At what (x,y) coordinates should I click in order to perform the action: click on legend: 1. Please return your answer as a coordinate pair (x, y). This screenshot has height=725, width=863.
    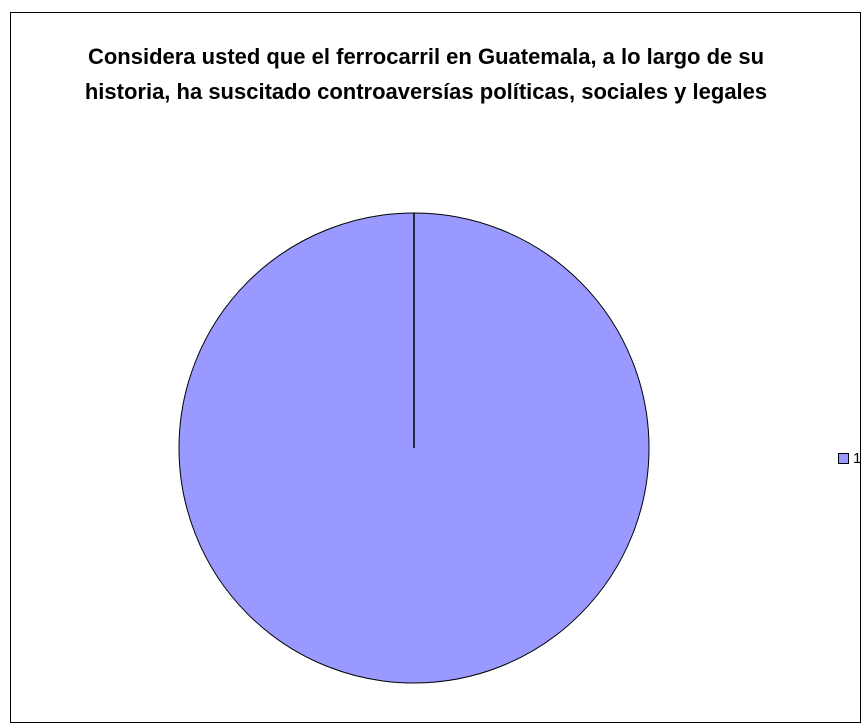
    Looking at the image, I should click on (849, 458).